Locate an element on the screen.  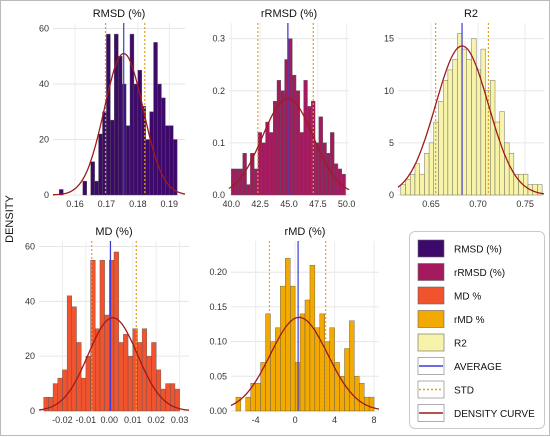
panel-rmd: -4 0 4 8 0.00 0.05 0.10 0.15 0.20 rMD (%) is located at coordinates (294, 325).